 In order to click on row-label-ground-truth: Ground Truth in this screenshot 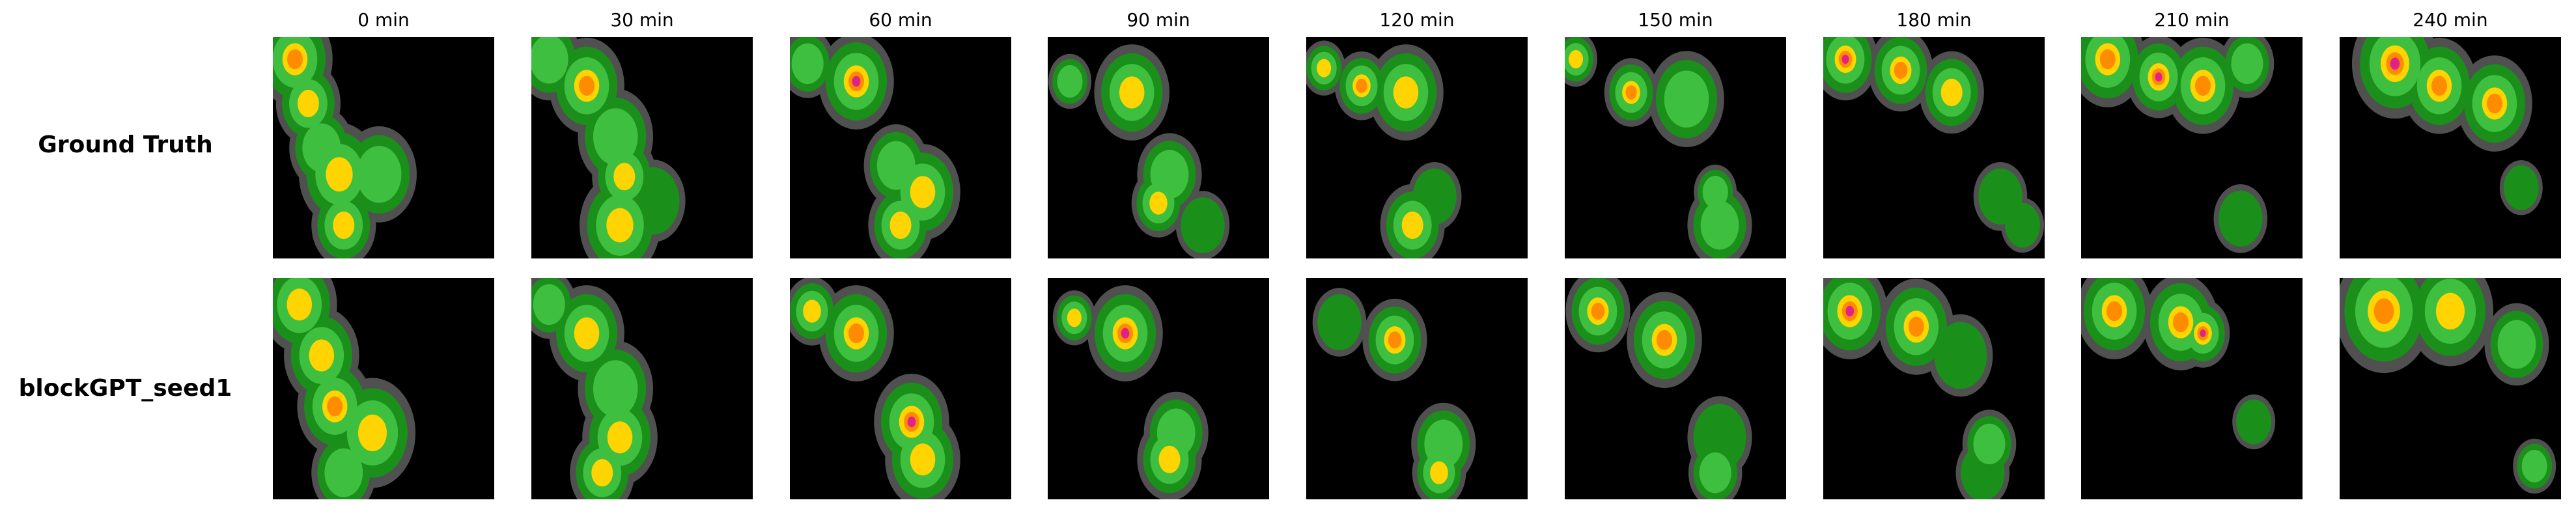, I will do `click(126, 145)`.